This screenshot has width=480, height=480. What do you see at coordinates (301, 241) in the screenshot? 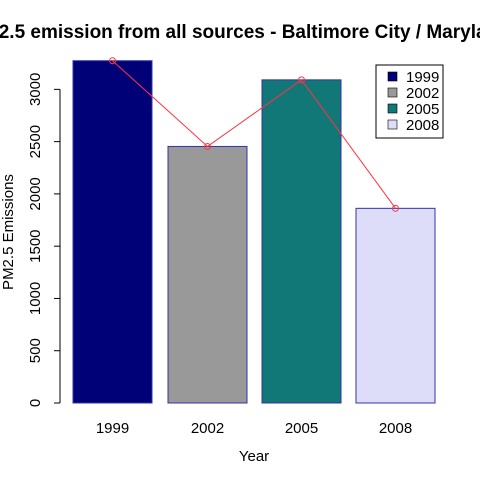
I see `bar-2005` at bounding box center [301, 241].